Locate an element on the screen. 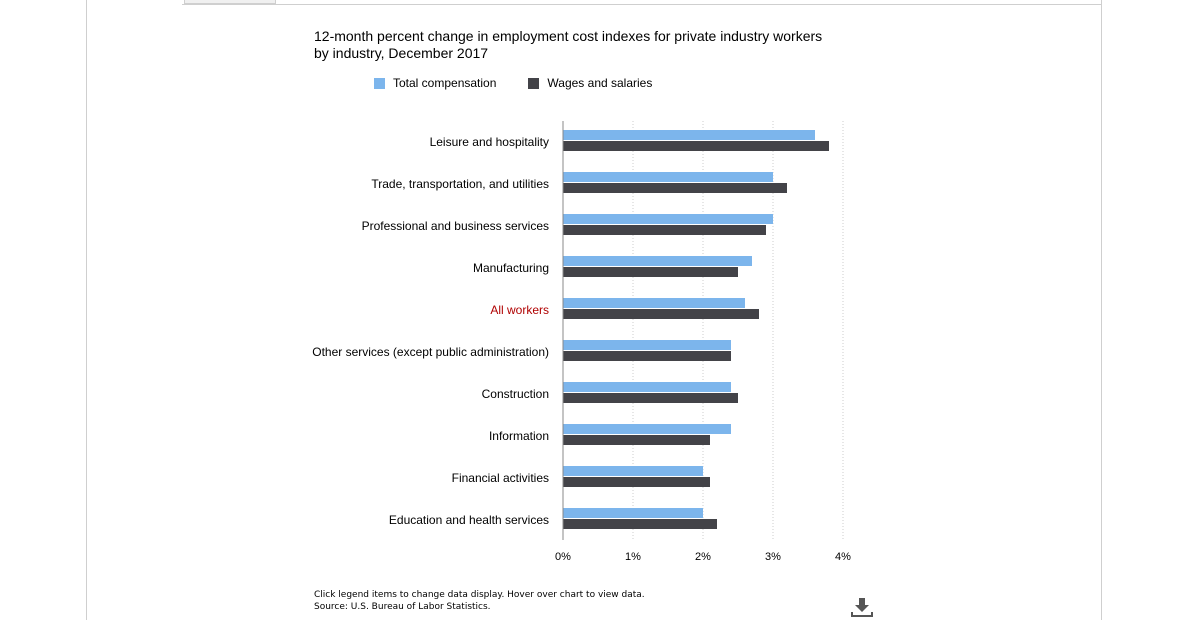 Image resolution: width=1192 pixels, height=623 pixels. x-tick-label: 4% is located at coordinates (843, 557).